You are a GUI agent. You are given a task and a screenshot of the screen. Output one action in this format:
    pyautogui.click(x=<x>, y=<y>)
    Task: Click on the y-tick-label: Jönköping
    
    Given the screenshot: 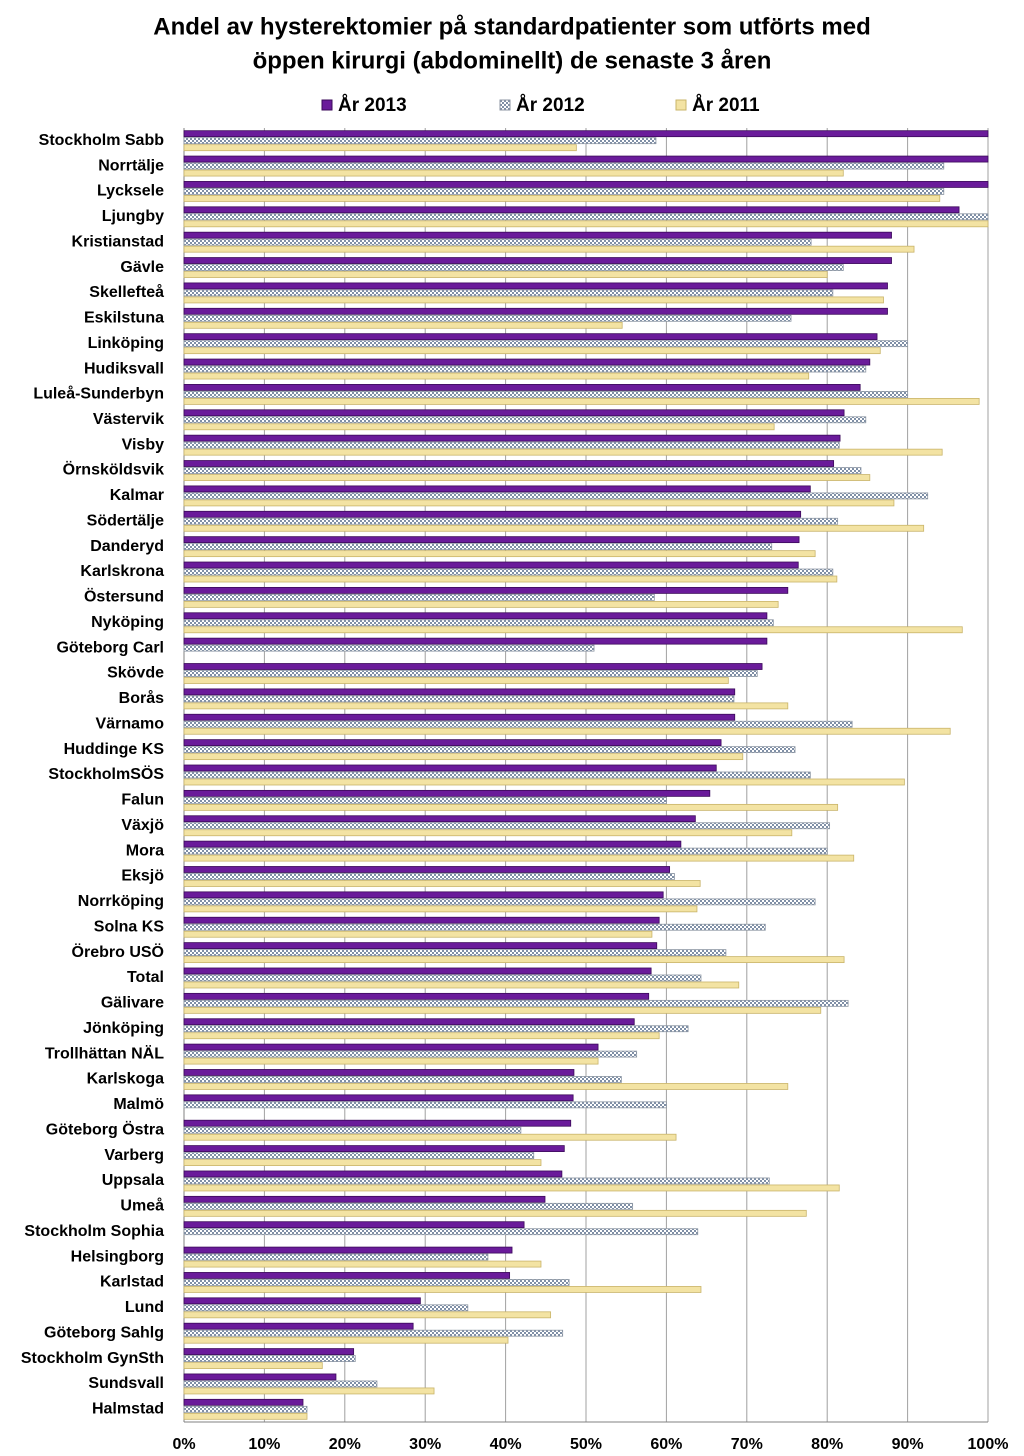 What is the action you would take?
    pyautogui.click(x=123, y=1028)
    